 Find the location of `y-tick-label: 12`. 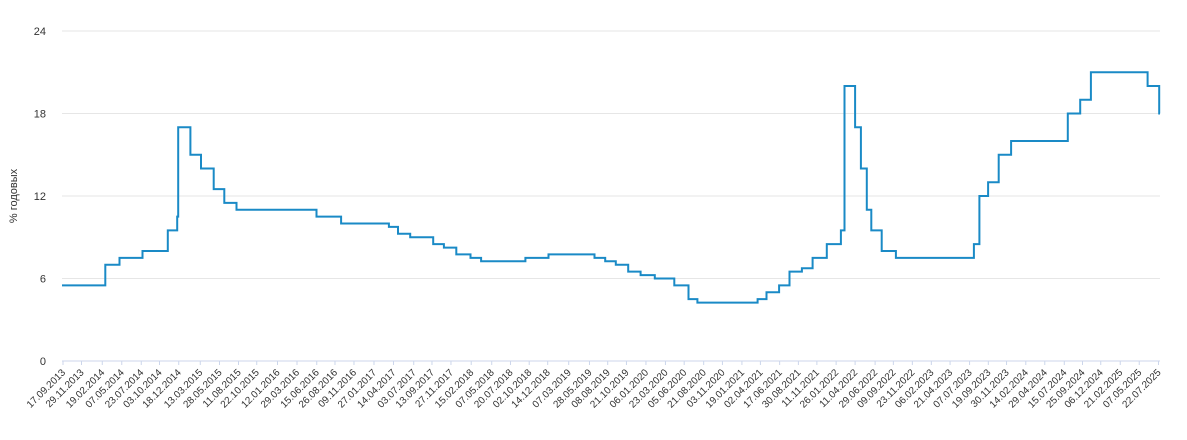

y-tick-label: 12 is located at coordinates (40, 197).